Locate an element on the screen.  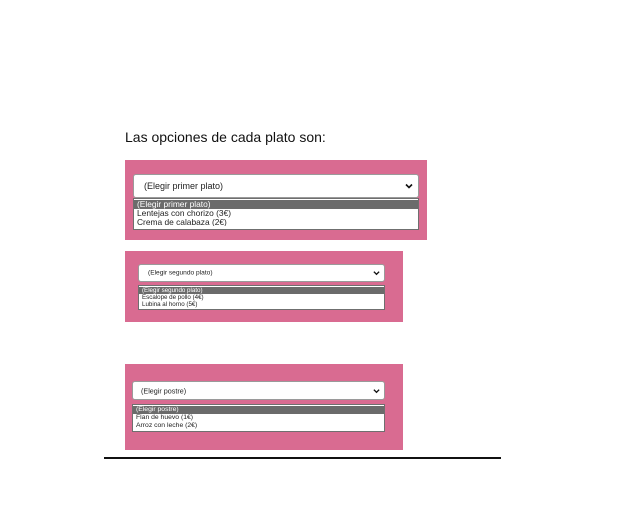
option-primer-plato-1: Lentejas con chorizo (3€) is located at coordinates (184, 213).